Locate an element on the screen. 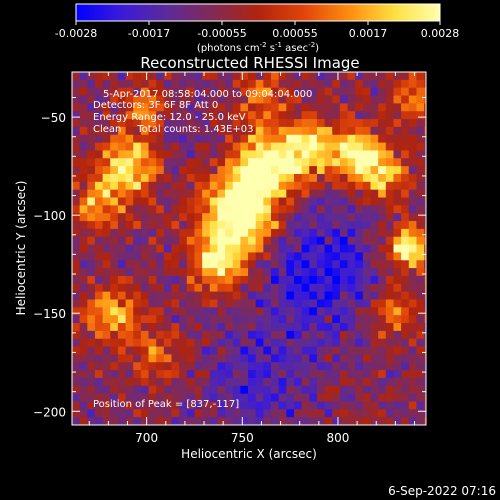 This screenshot has width=500, height=500. info-line: Clean Total counts: 1.43E+03 is located at coordinates (173, 129).